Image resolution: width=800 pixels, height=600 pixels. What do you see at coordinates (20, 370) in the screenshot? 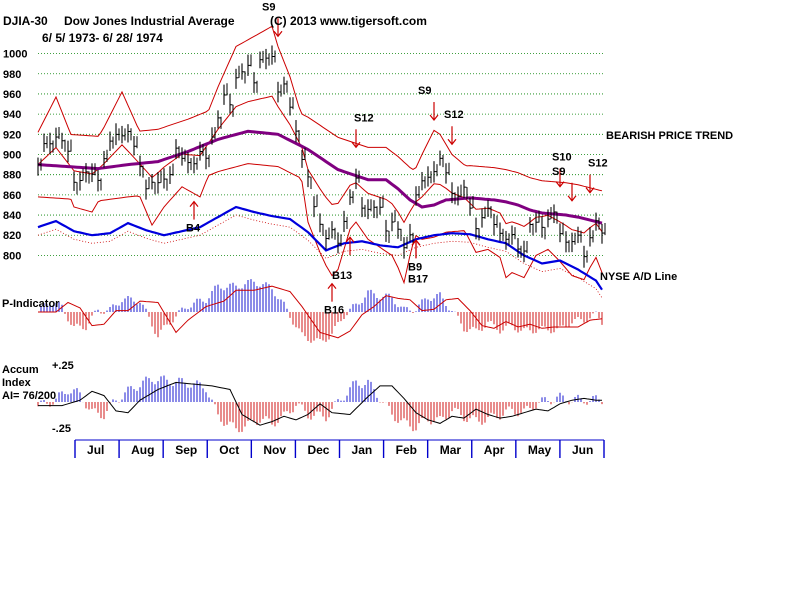
I see `accum-label: Accum` at bounding box center [20, 370].